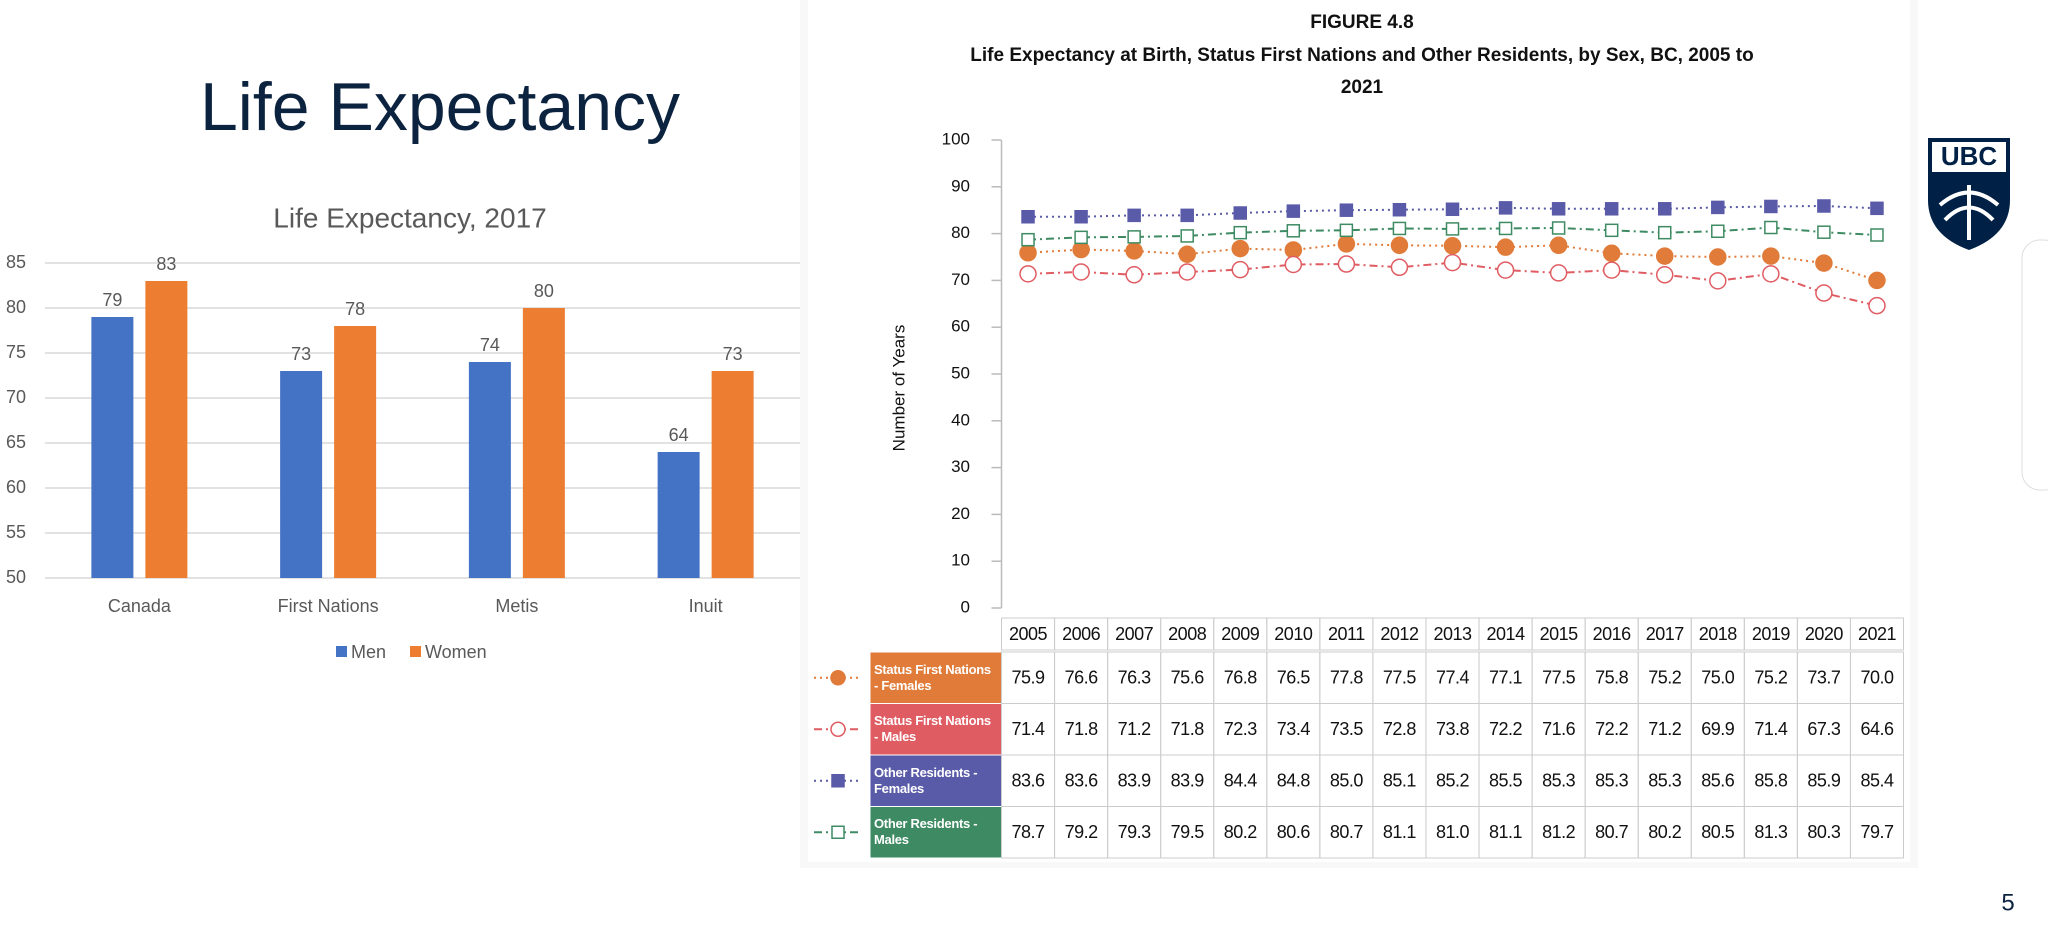 This screenshot has width=2048, height=939. What do you see at coordinates (328, 606) in the screenshot?
I see `x-tick-label: First Nations` at bounding box center [328, 606].